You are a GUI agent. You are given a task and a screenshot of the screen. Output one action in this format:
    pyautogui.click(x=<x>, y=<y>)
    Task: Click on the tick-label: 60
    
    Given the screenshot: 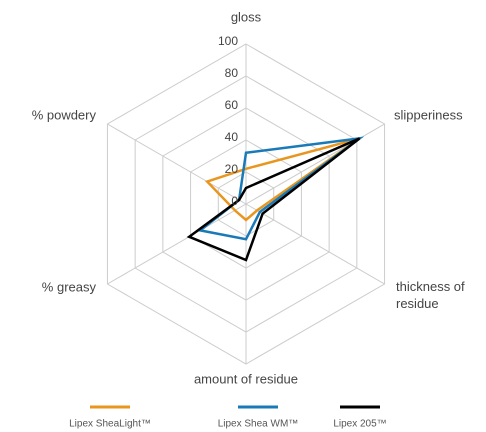 What is the action you would take?
    pyautogui.click(x=232, y=105)
    